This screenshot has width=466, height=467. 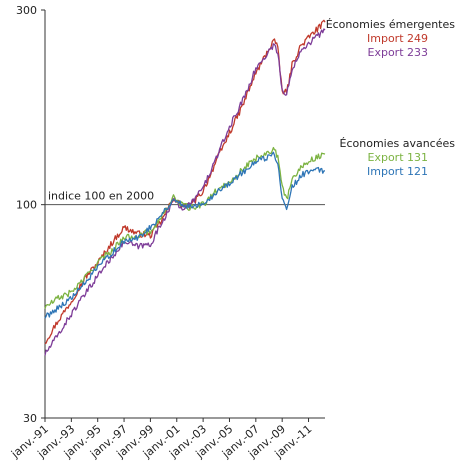 What do you see at coordinates (398, 52) in the screenshot?
I see `series-label: Export 233` at bounding box center [398, 52].